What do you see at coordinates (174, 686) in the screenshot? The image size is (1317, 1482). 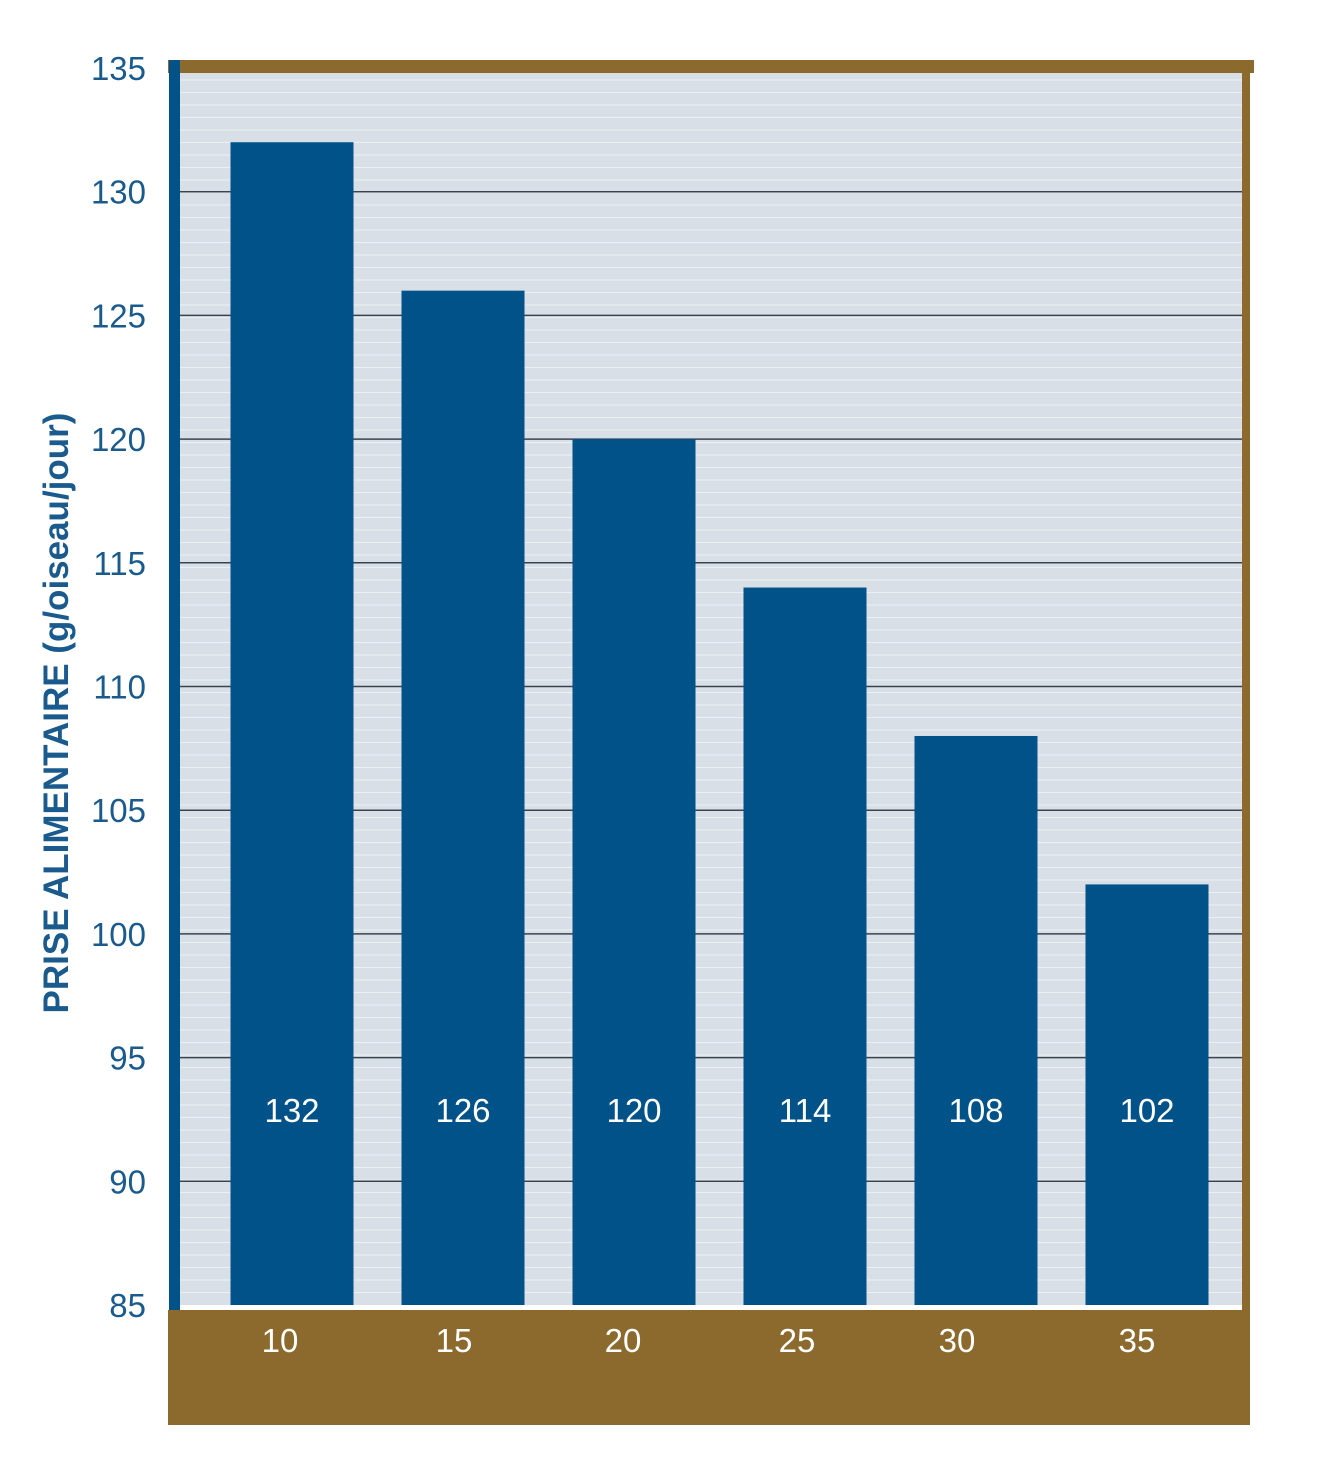 I see `y-axis-line` at bounding box center [174, 686].